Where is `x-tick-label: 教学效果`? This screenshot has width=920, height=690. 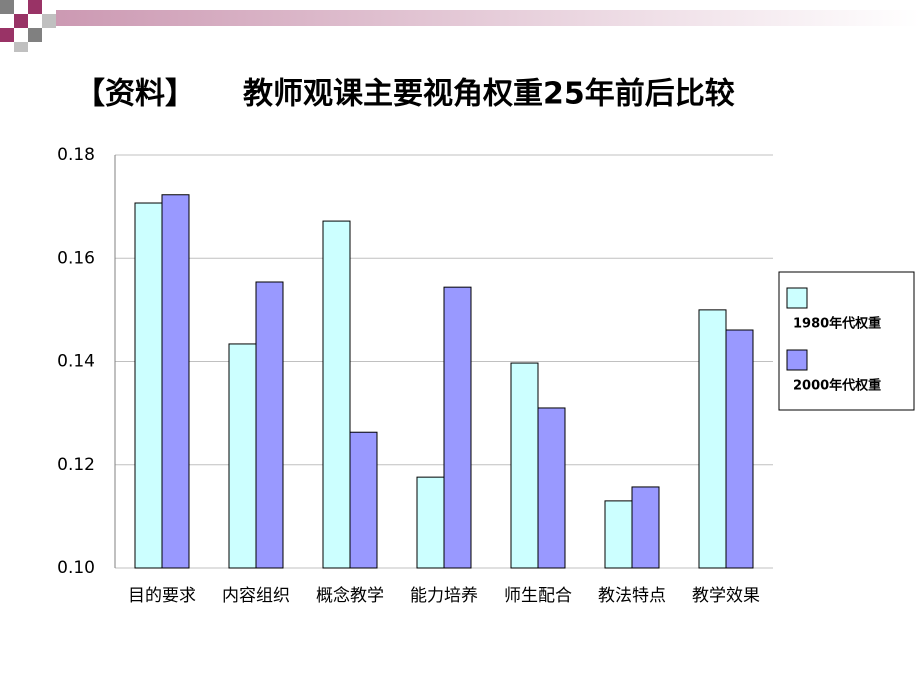
x-tick-label: 教学效果 is located at coordinates (726, 596).